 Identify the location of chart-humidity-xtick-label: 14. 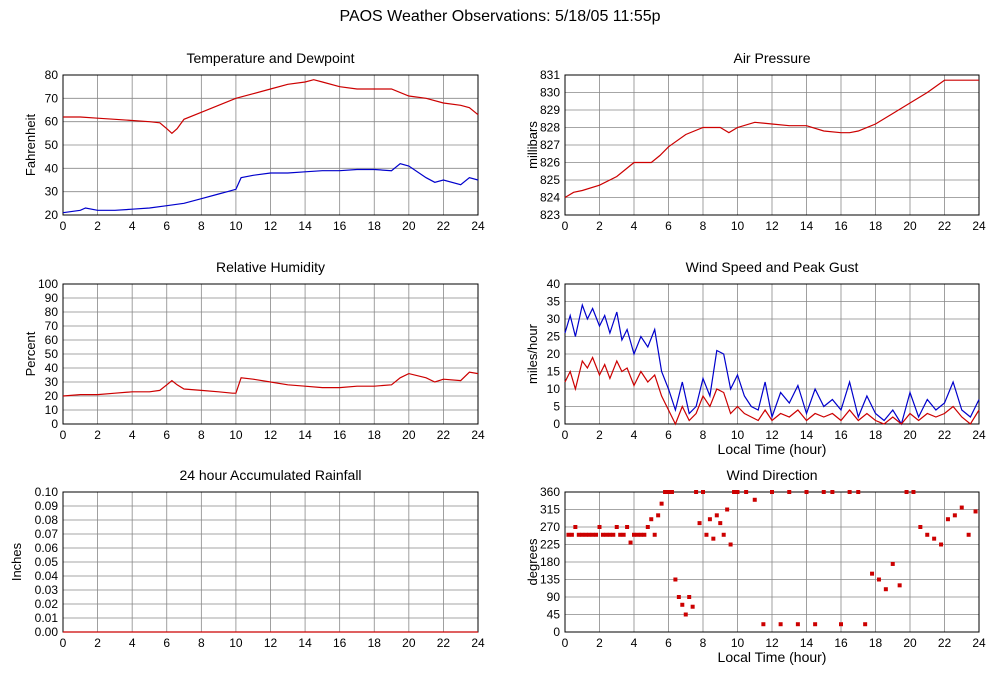
(305, 435).